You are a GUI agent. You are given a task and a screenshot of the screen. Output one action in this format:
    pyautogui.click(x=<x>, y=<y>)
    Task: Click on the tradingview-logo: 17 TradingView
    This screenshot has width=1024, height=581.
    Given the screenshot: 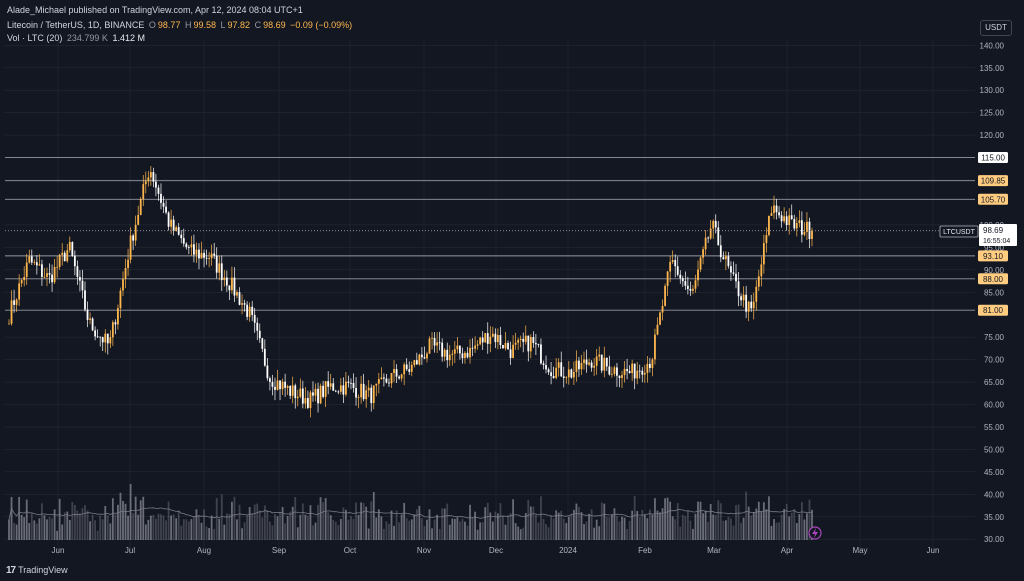 What is the action you would take?
    pyautogui.click(x=37, y=570)
    